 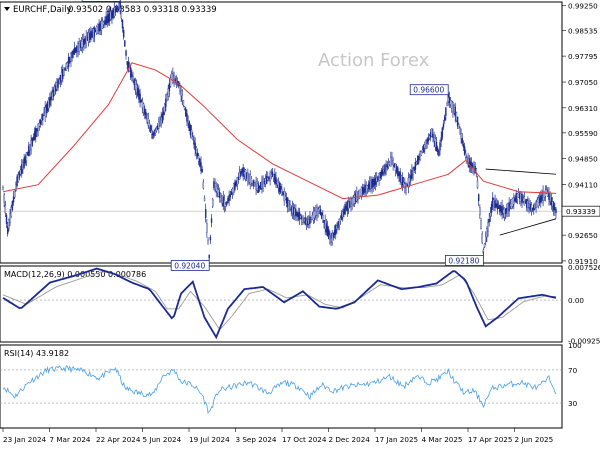 What do you see at coordinates (70, 439) in the screenshot?
I see `date-tick-label: 7 Mar 2024` at bounding box center [70, 439].